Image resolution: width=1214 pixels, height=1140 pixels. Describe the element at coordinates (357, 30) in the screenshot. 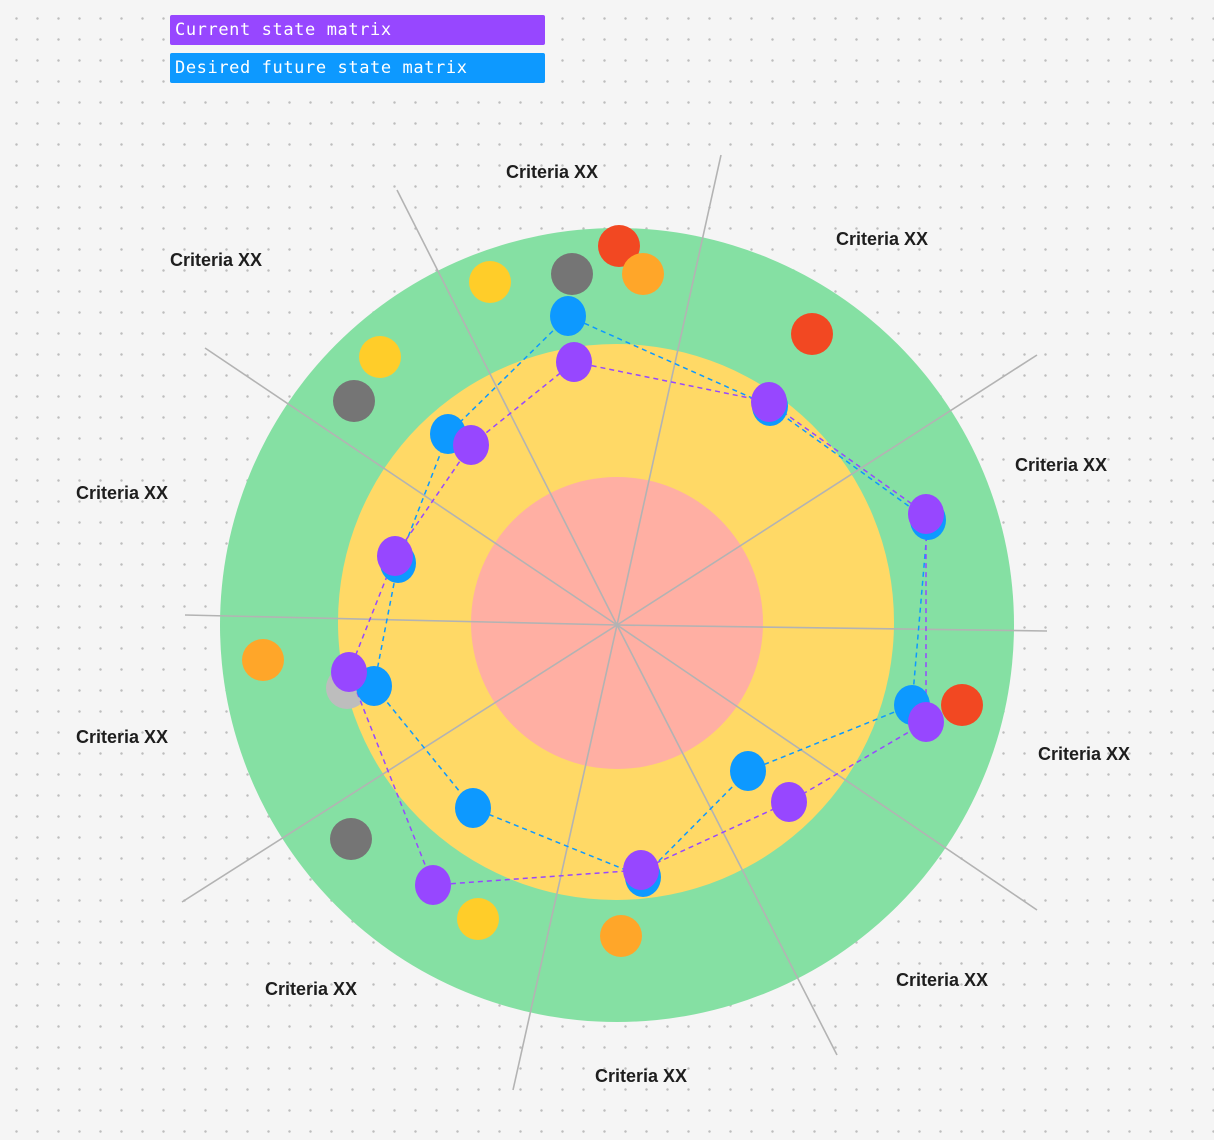

I see `legend-current-state: Current state matrix` at that location.